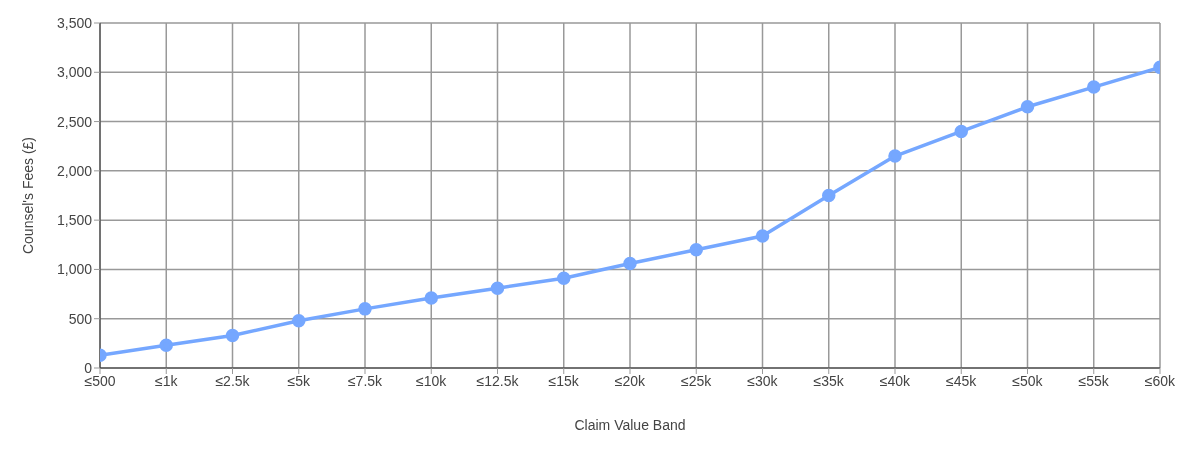 This screenshot has width=1198, height=459. Describe the element at coordinates (74, 220) in the screenshot. I see `y-tick-label: 1,500` at that location.